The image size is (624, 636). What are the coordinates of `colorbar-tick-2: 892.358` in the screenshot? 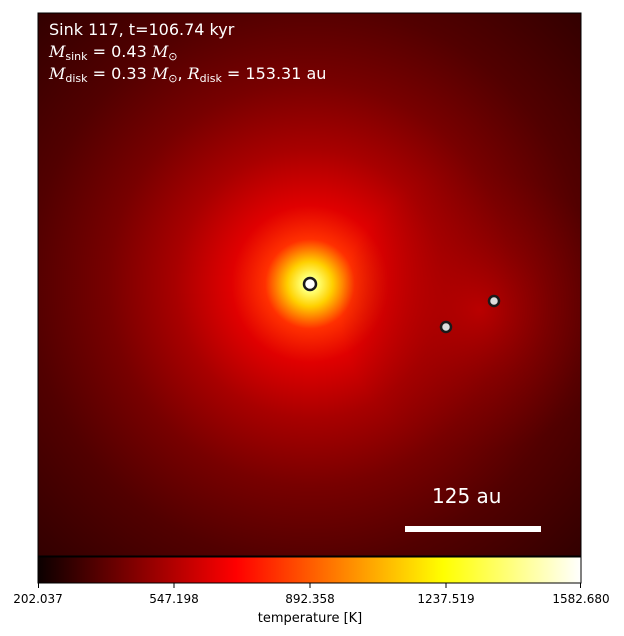 It's located at (310, 599).